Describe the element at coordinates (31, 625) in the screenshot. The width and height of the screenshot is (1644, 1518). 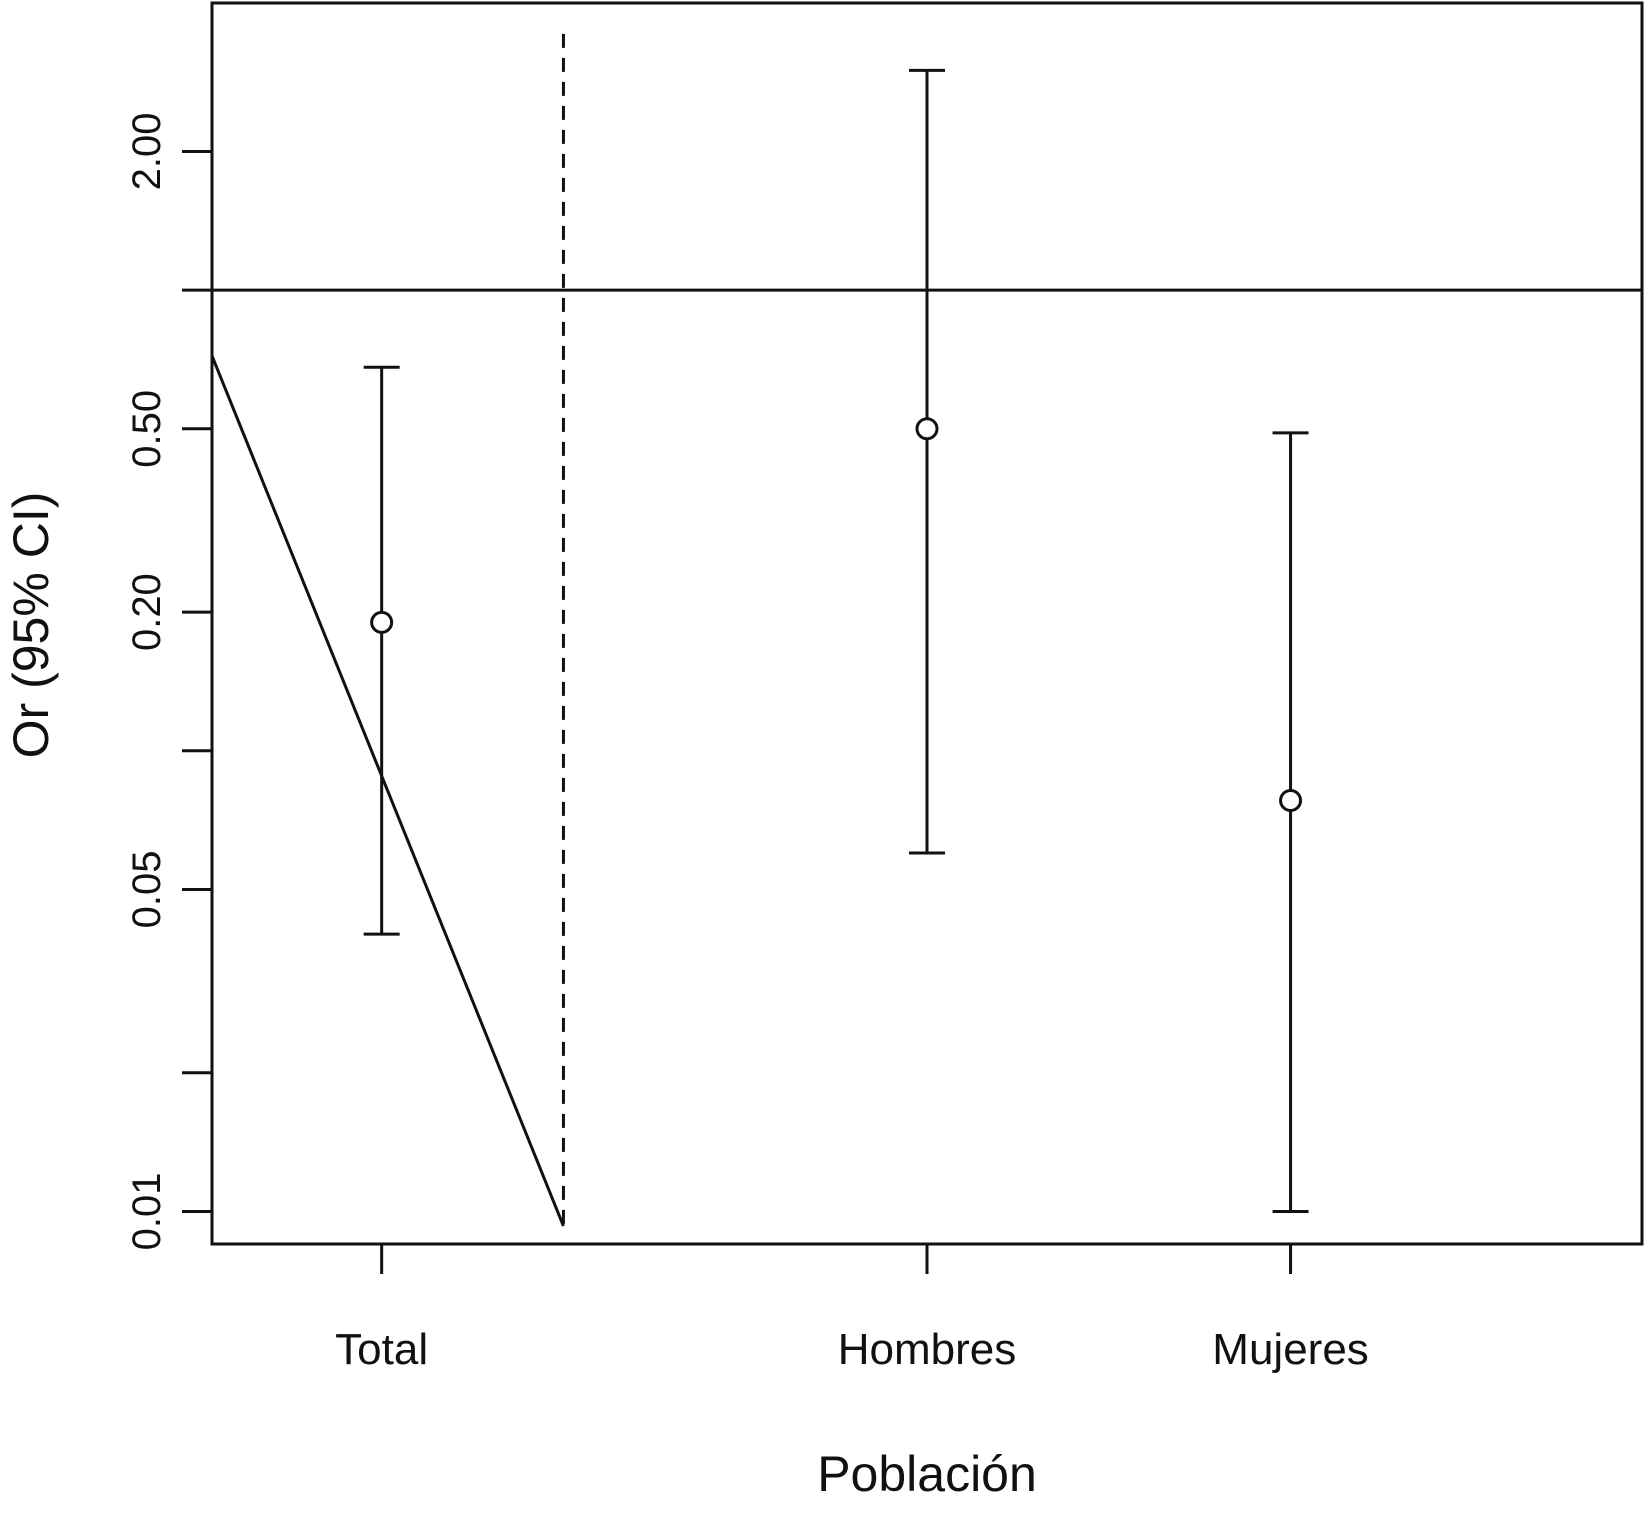
I see `y-axis-title: Or (95% CI)` at that location.